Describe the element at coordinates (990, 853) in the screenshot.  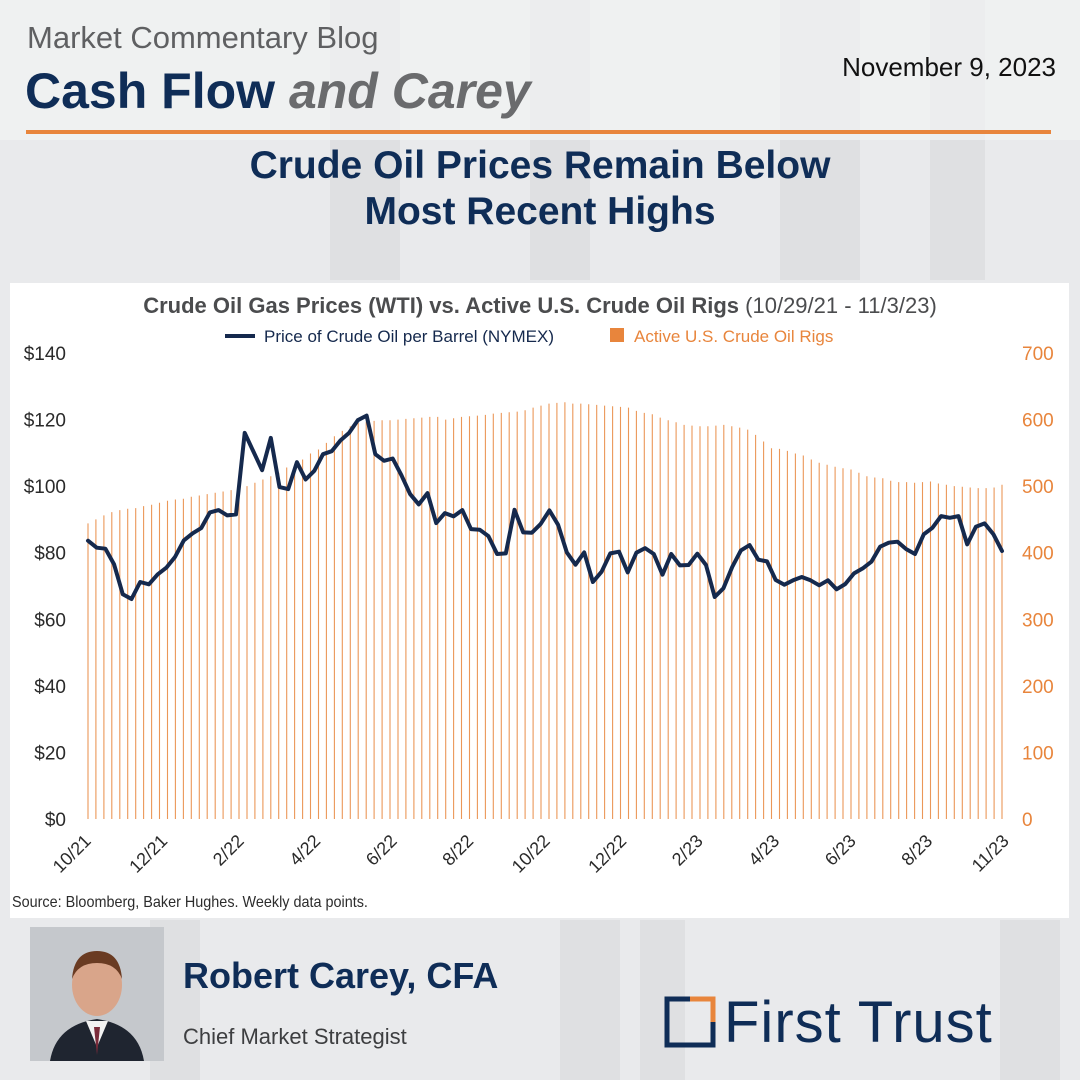
I see `x-tick-label: 11/23` at that location.